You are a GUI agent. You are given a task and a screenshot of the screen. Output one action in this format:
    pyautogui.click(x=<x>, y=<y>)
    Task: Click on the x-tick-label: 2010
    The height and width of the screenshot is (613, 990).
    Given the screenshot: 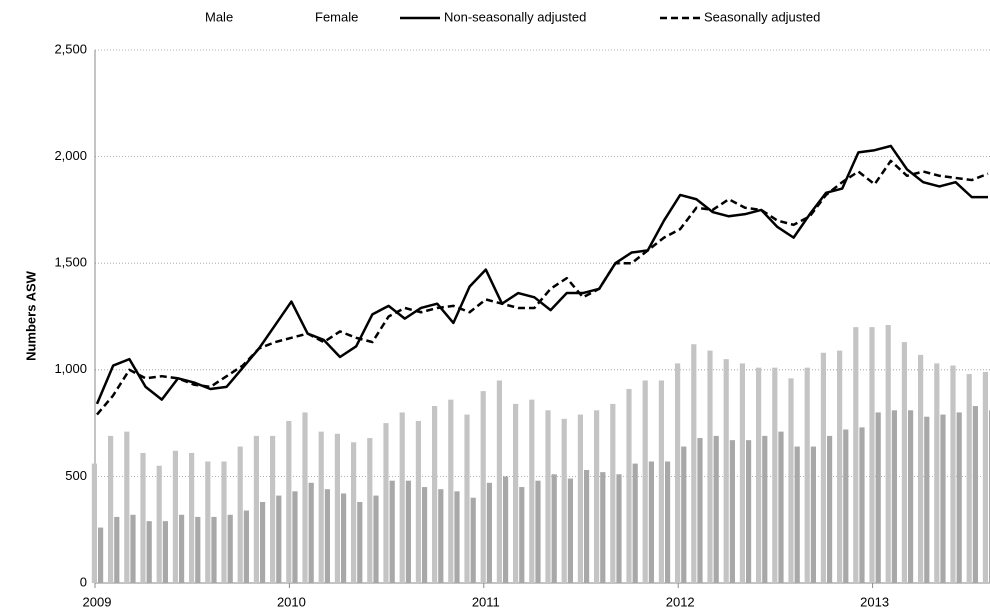 What is the action you would take?
    pyautogui.click(x=291, y=601)
    